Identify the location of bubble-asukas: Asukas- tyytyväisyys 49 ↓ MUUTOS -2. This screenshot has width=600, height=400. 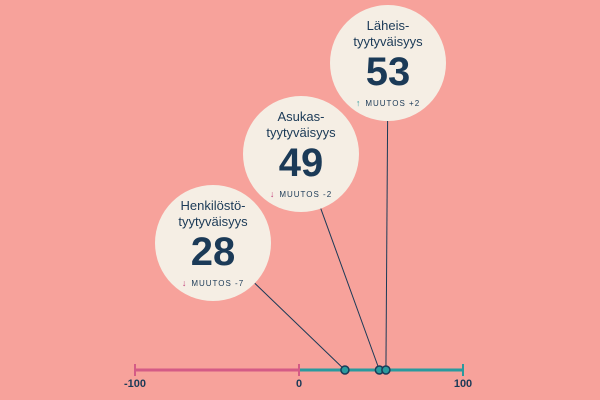
(301, 154).